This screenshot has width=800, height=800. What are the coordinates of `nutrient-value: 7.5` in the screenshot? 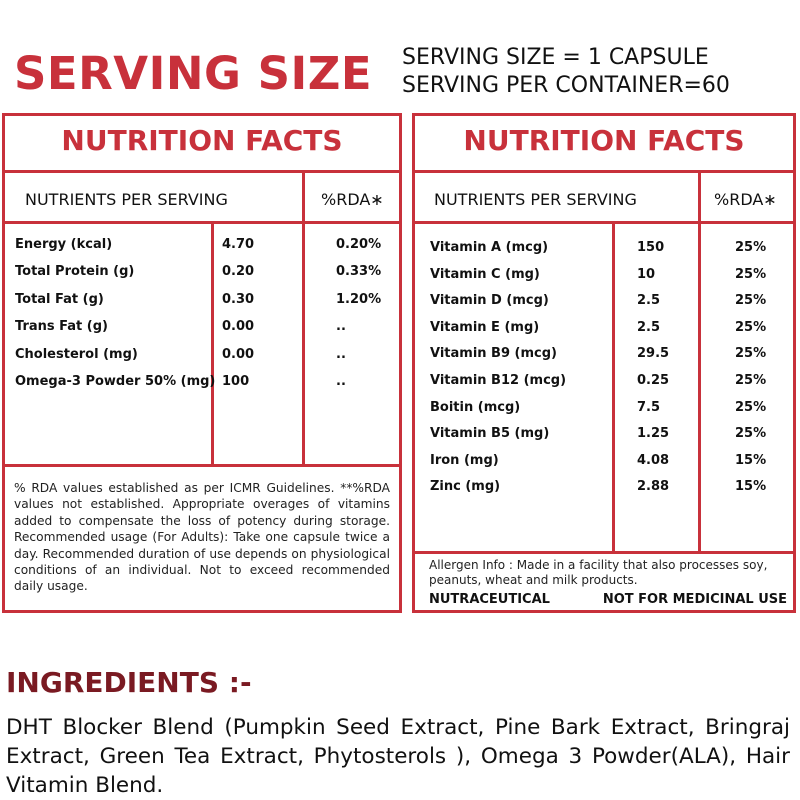 It's located at (649, 407).